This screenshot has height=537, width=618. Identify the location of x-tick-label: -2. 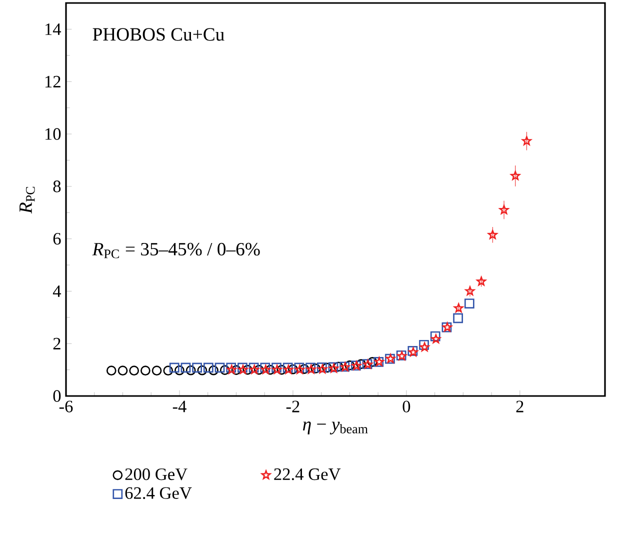
(293, 406).